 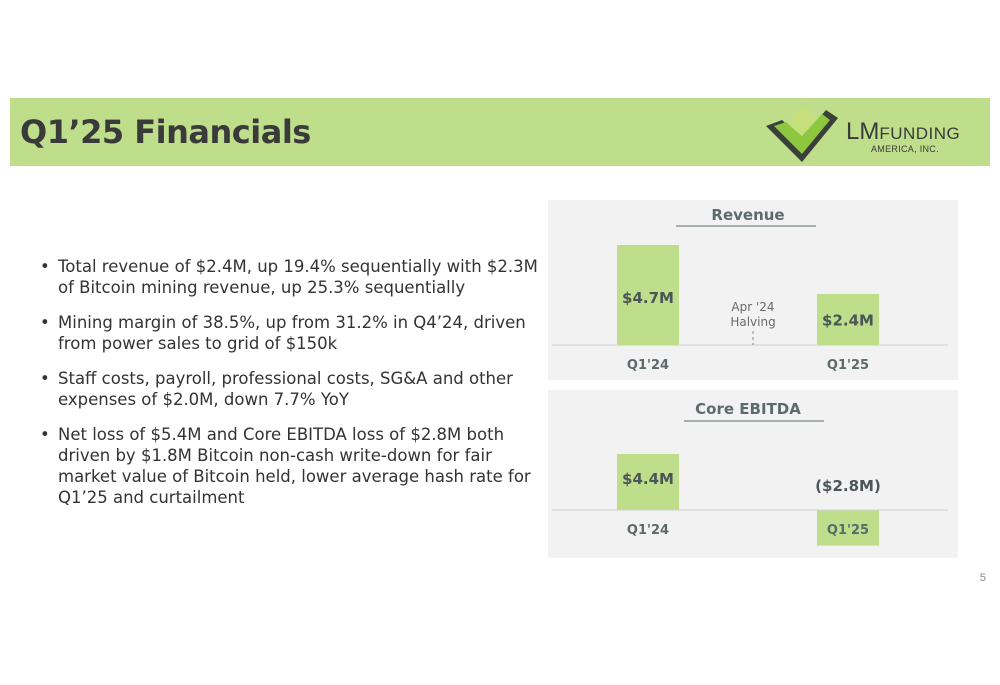 I want to click on data-label: $4.4M, so click(x=648, y=479).